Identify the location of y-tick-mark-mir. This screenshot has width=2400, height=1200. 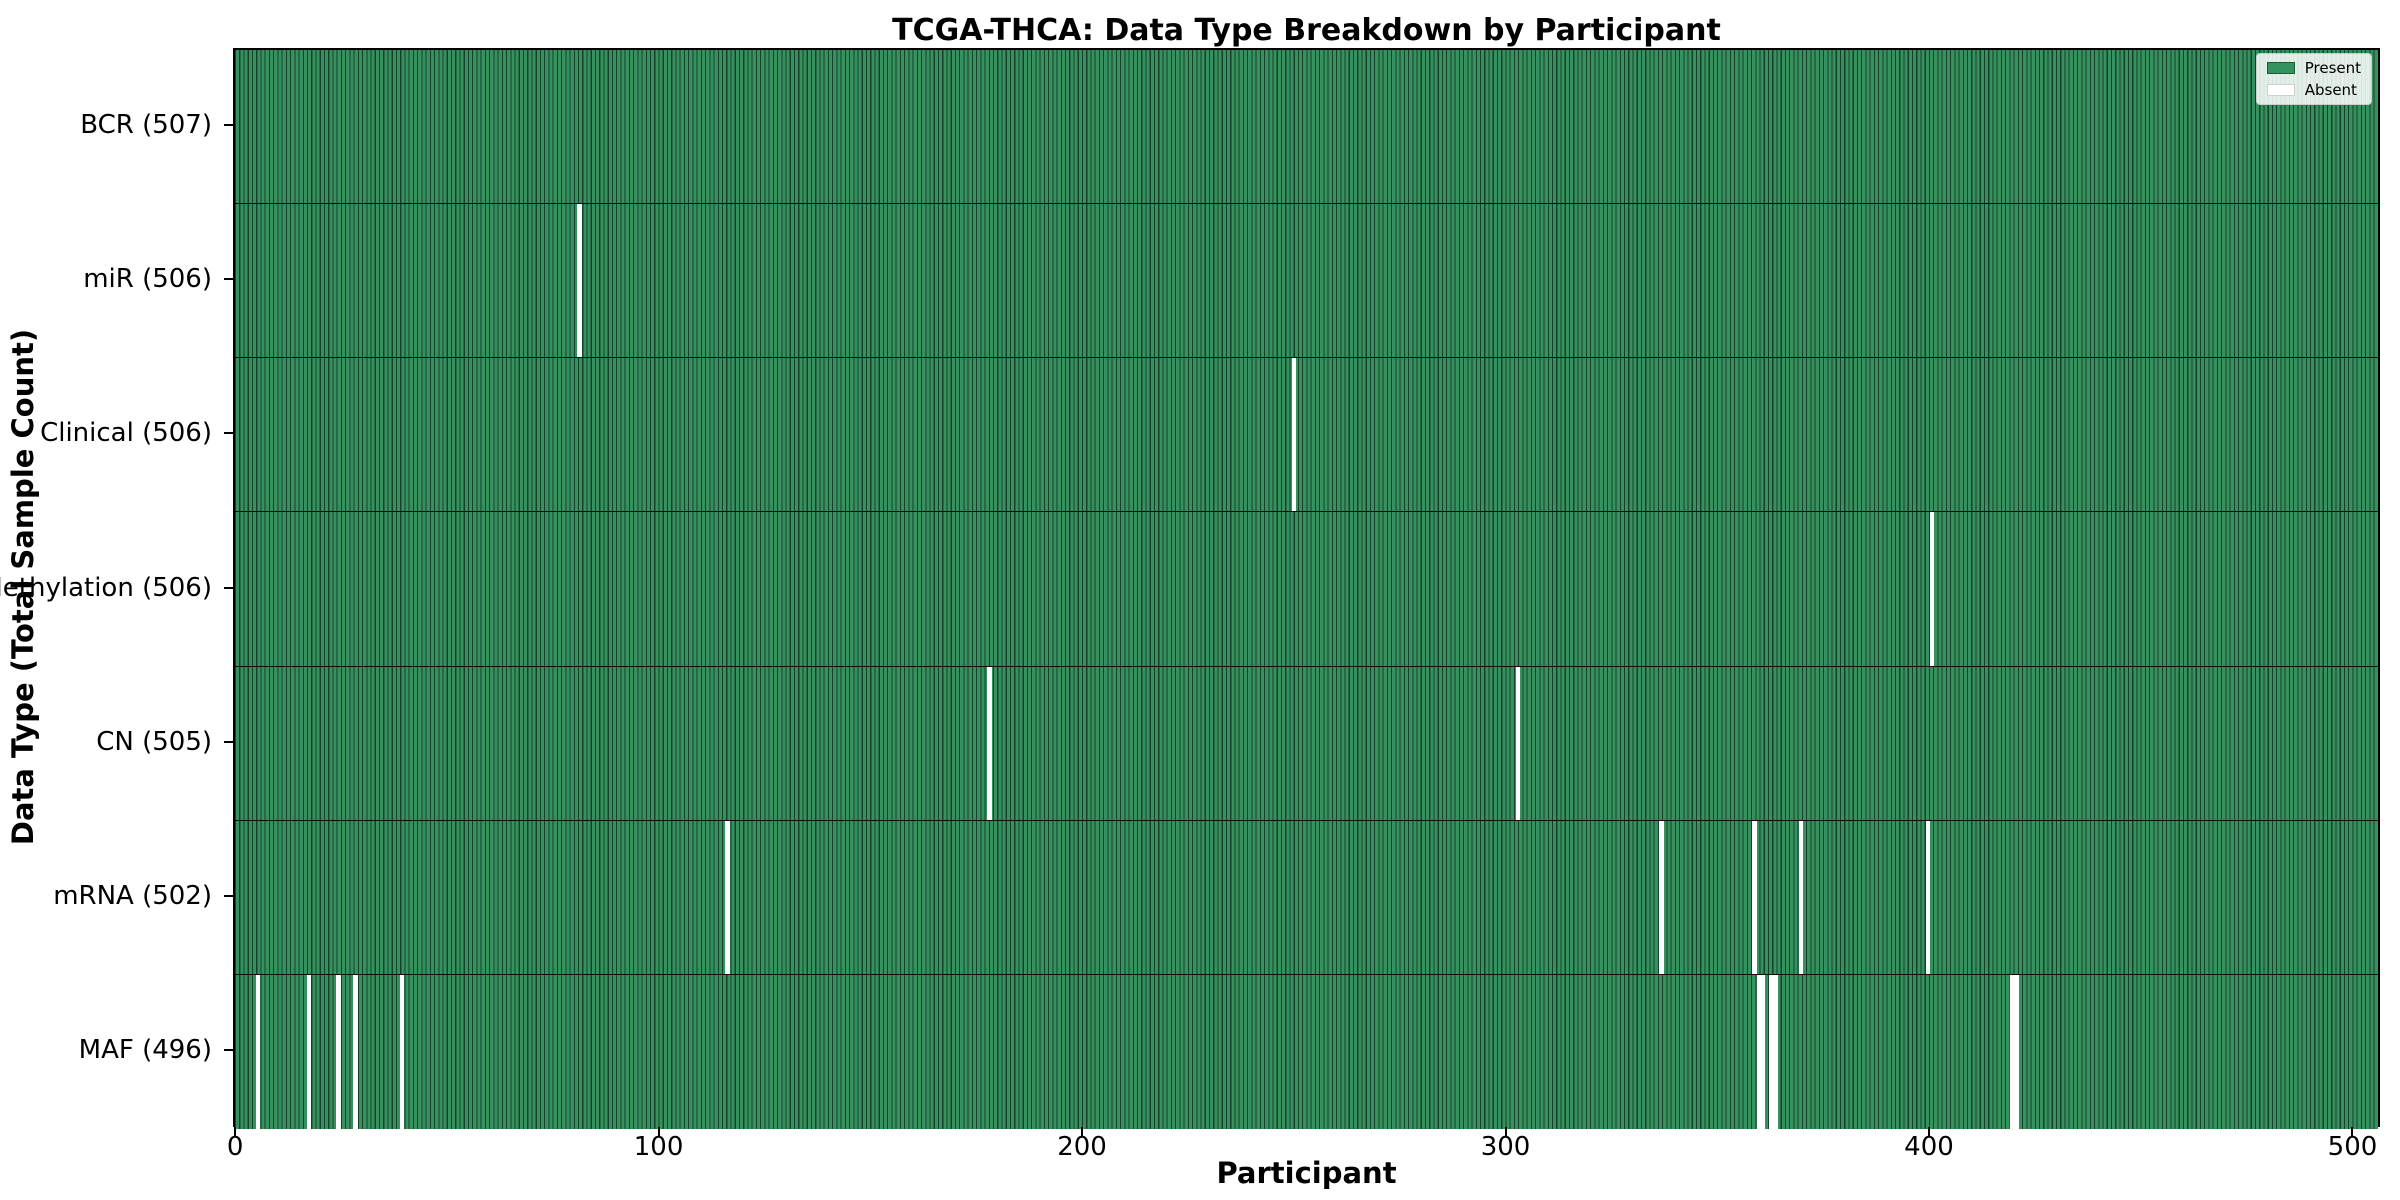
(228, 279).